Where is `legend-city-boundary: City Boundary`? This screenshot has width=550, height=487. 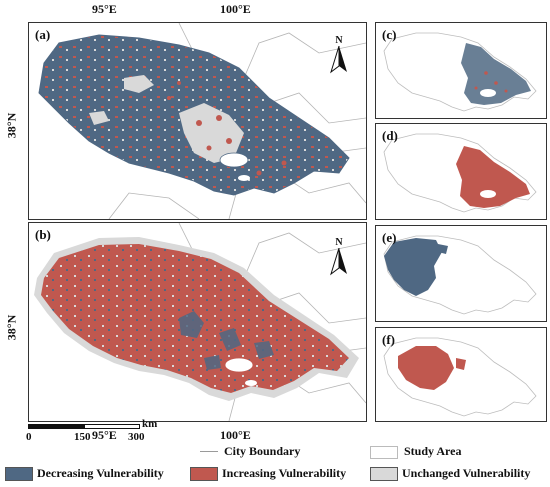
legend-city-boundary: City Boundary is located at coordinates (285, 451).